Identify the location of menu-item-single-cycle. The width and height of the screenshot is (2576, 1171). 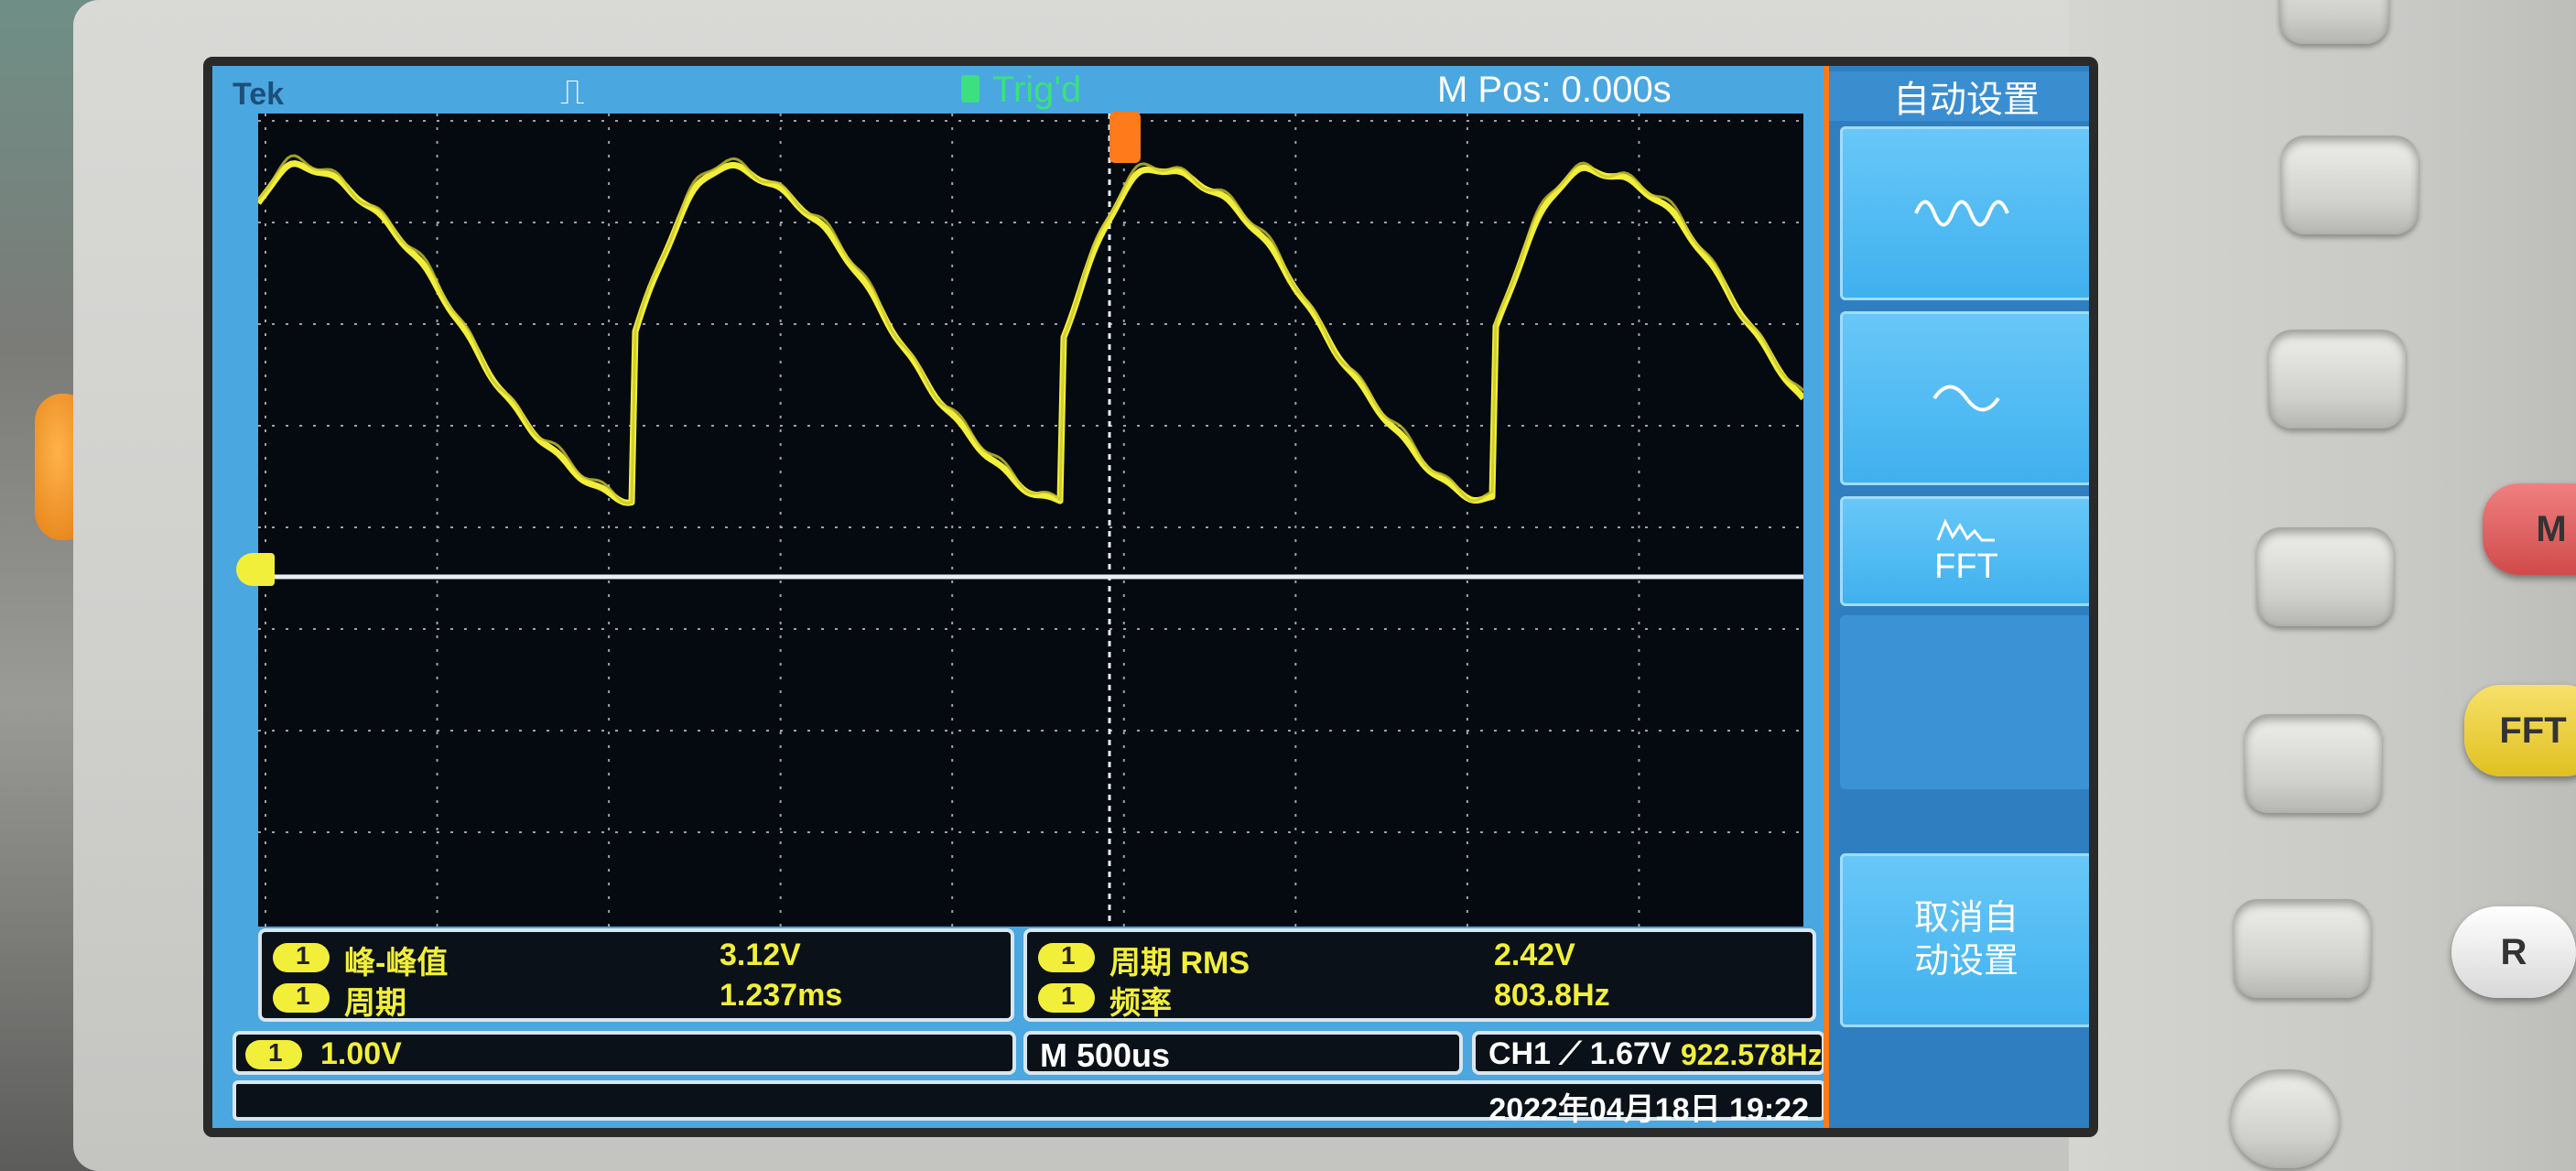
(1965, 398).